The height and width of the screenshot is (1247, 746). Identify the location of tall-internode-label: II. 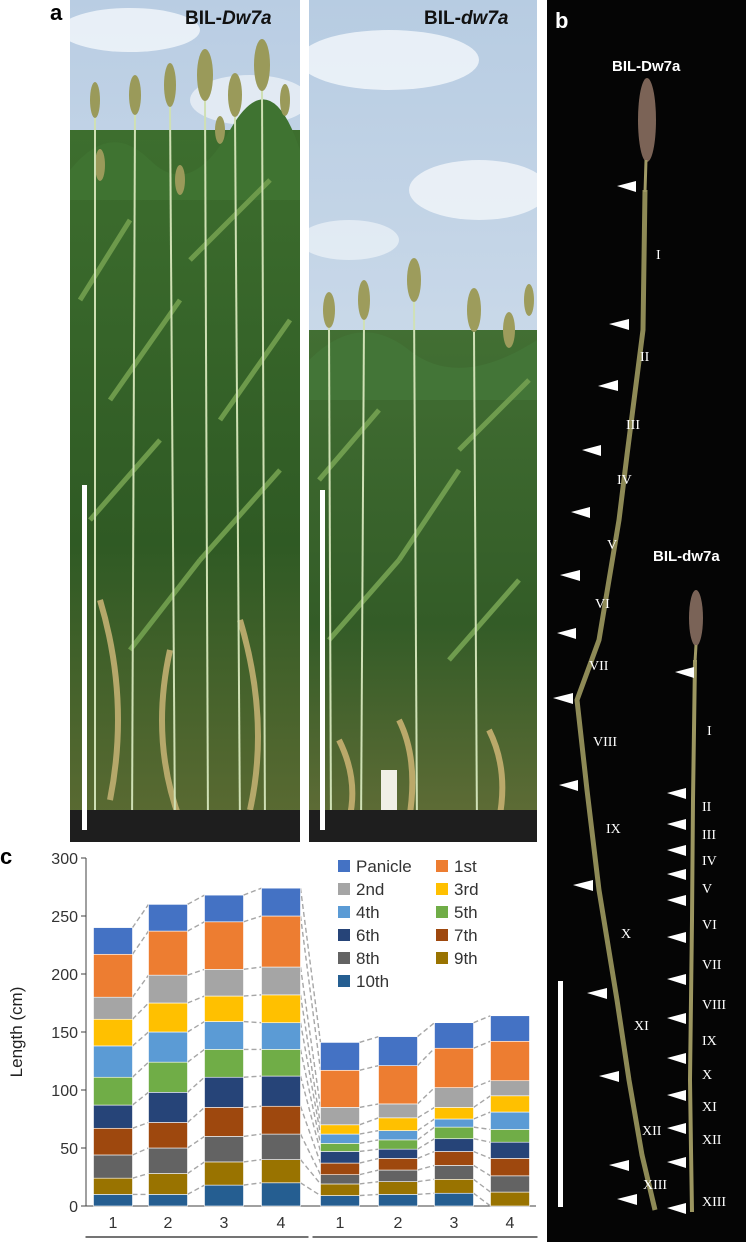
(645, 357).